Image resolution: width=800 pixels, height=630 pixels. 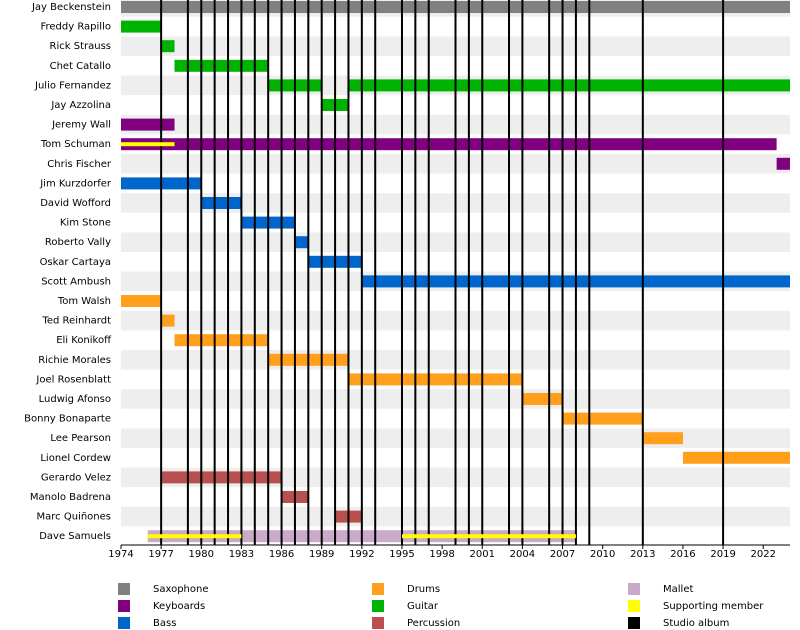 I want to click on member-label: Scott Ambush, so click(x=76, y=281).